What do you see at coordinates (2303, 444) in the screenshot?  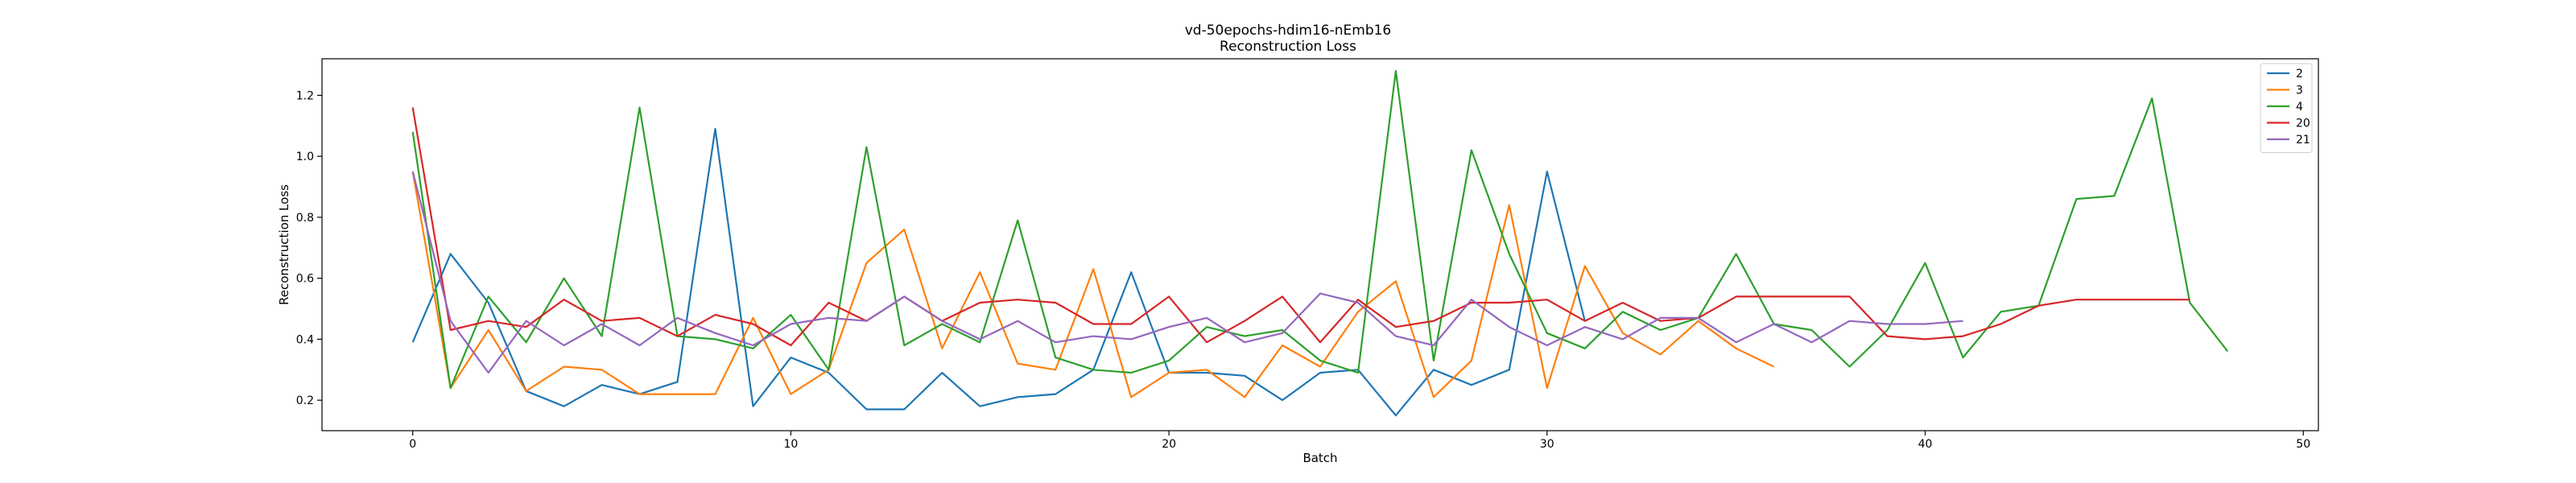 I see `x-tick-label: 50` at bounding box center [2303, 444].